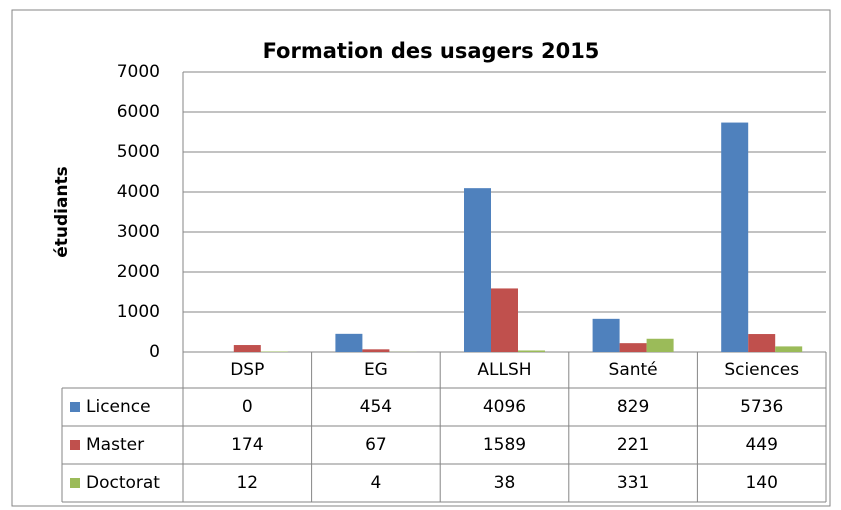 Image resolution: width=841 pixels, height=510 pixels. Describe the element at coordinates (118, 407) in the screenshot. I see `legend-label: Licence` at that location.